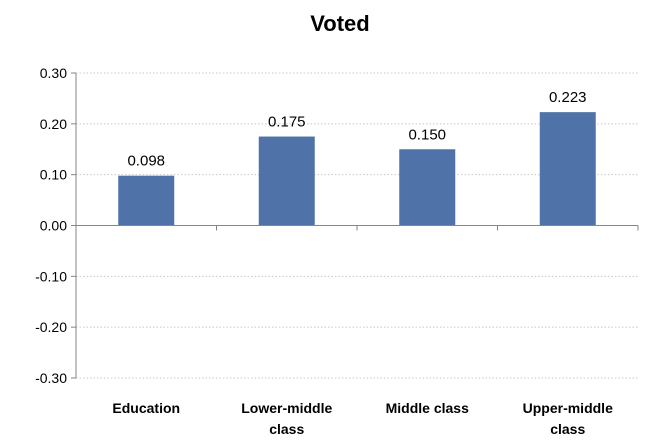  What do you see at coordinates (356, 129) in the screenshot?
I see `data-labels: 0.098 0.175 0.150 0.223` at bounding box center [356, 129].